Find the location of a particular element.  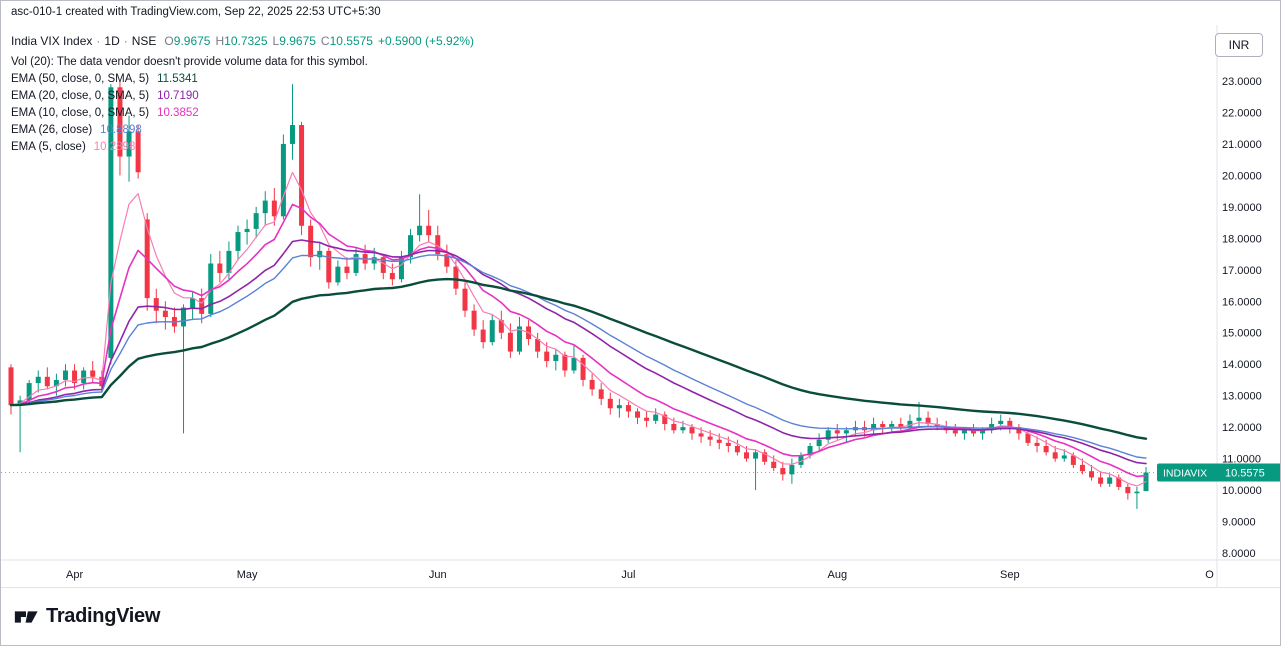

interval-label: 1D is located at coordinates (112, 41).